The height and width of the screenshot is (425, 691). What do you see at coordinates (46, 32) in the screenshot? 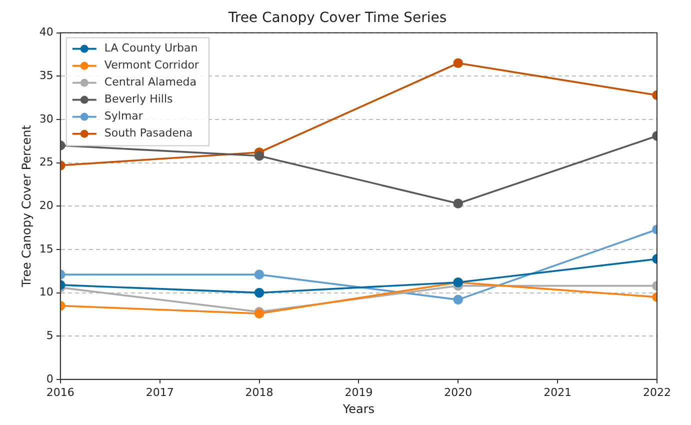
I see `y-tick-label: 40` at bounding box center [46, 32].